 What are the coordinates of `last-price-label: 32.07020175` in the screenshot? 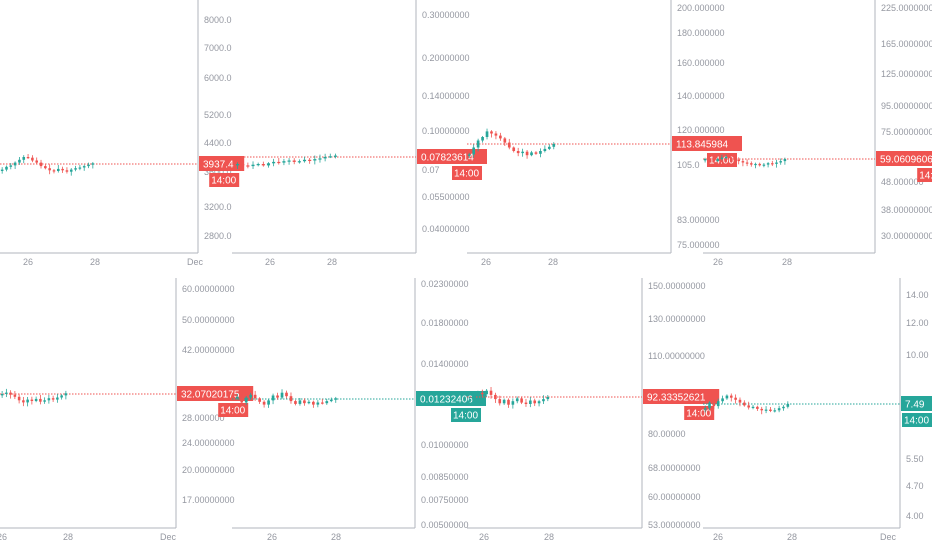 It's located at (210, 395).